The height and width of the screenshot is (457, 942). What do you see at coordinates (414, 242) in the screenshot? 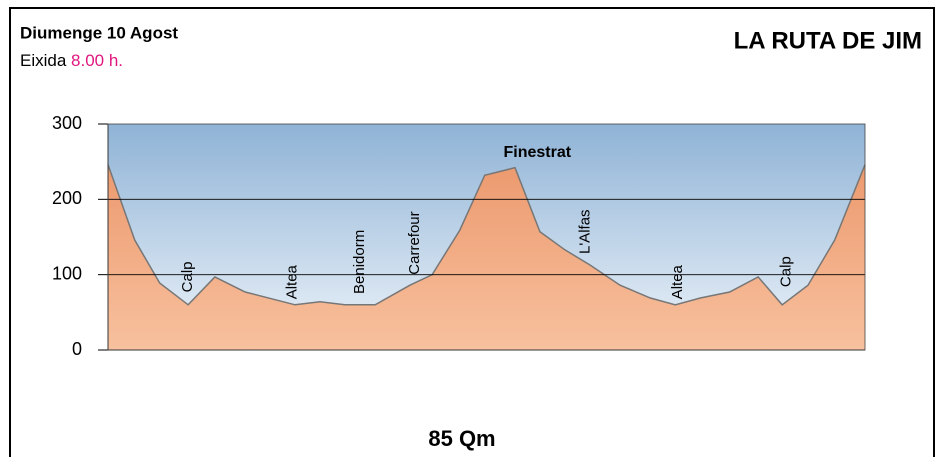
I see `place-label: Carrefour` at bounding box center [414, 242].